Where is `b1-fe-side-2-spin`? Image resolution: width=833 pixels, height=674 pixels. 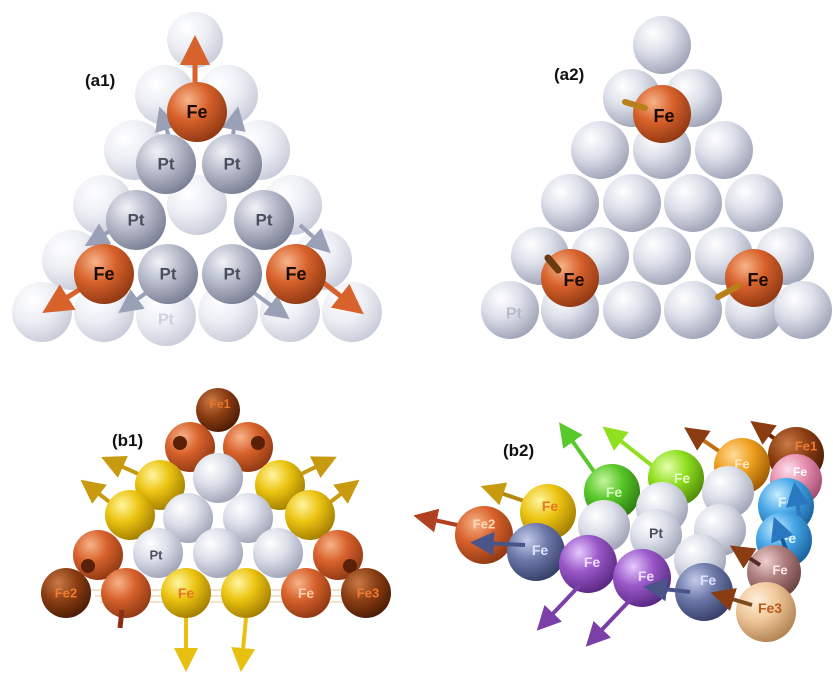
b1-fe-side-2-spin is located at coordinates (350, 566).